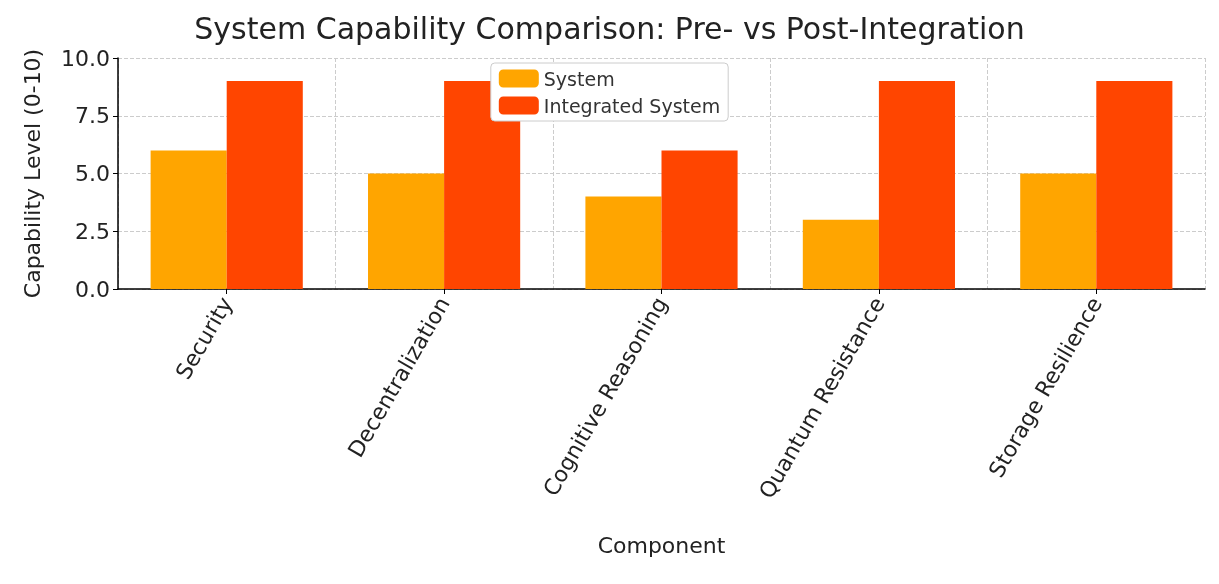 This screenshot has height=584, width=1219. Describe the element at coordinates (92, 289) in the screenshot. I see `y-tick-label: 0.0` at that location.